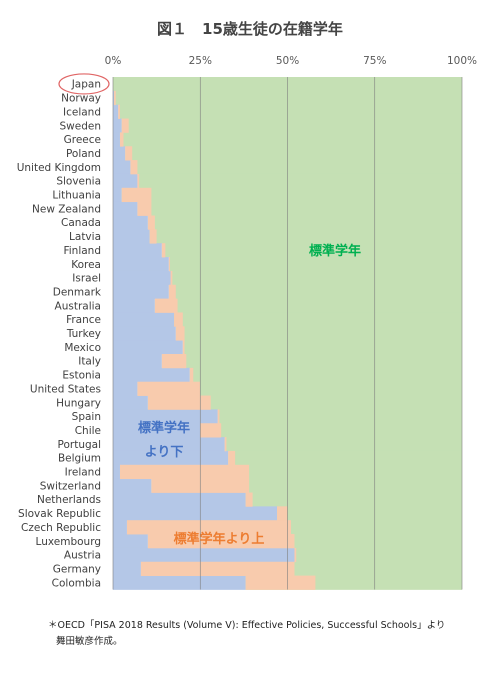  Describe the element at coordinates (86, 417) in the screenshot. I see `y-category-label: Spain` at that location.